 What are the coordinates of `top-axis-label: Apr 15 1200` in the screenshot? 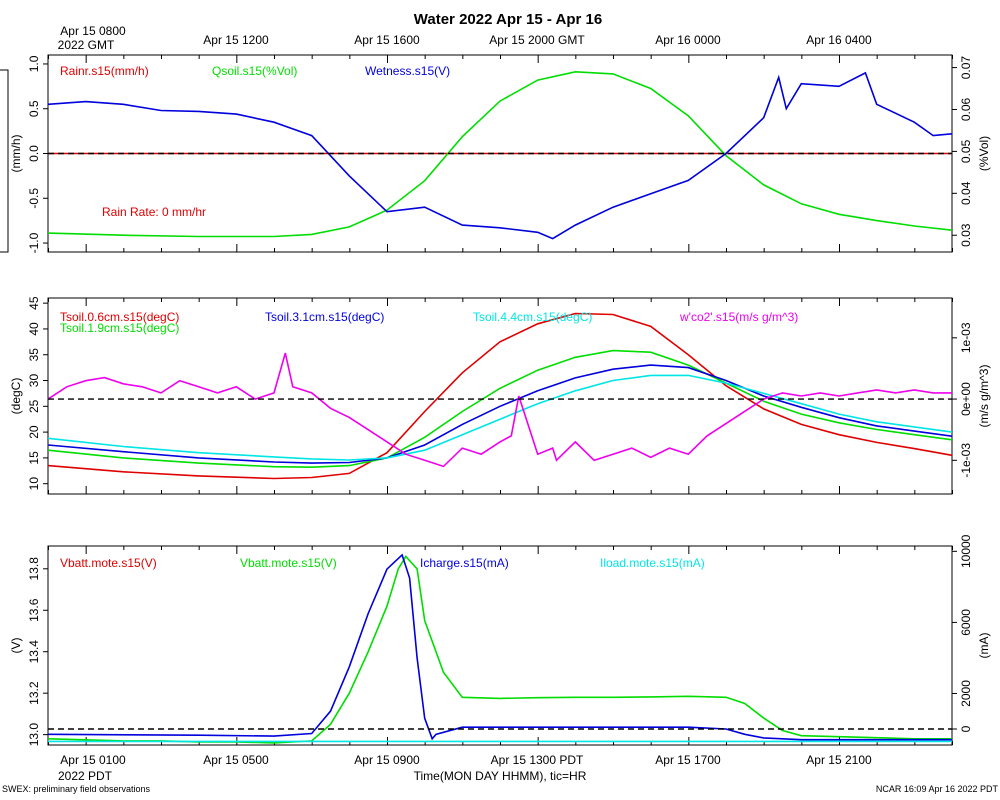 It's located at (236, 40).